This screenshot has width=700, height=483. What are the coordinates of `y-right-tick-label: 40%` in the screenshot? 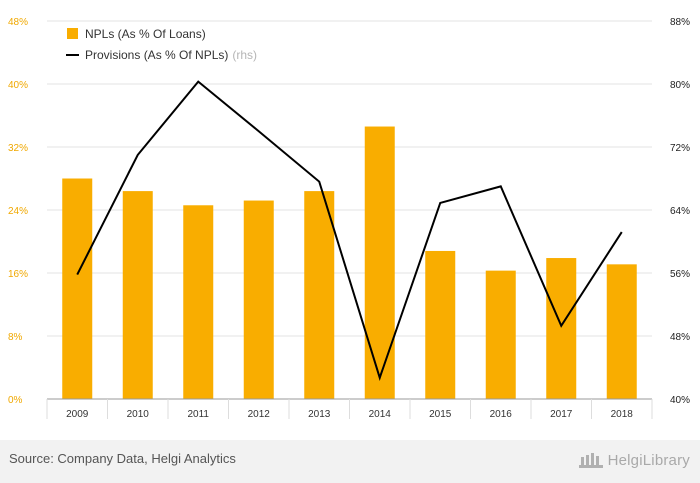 It's located at (680, 400).